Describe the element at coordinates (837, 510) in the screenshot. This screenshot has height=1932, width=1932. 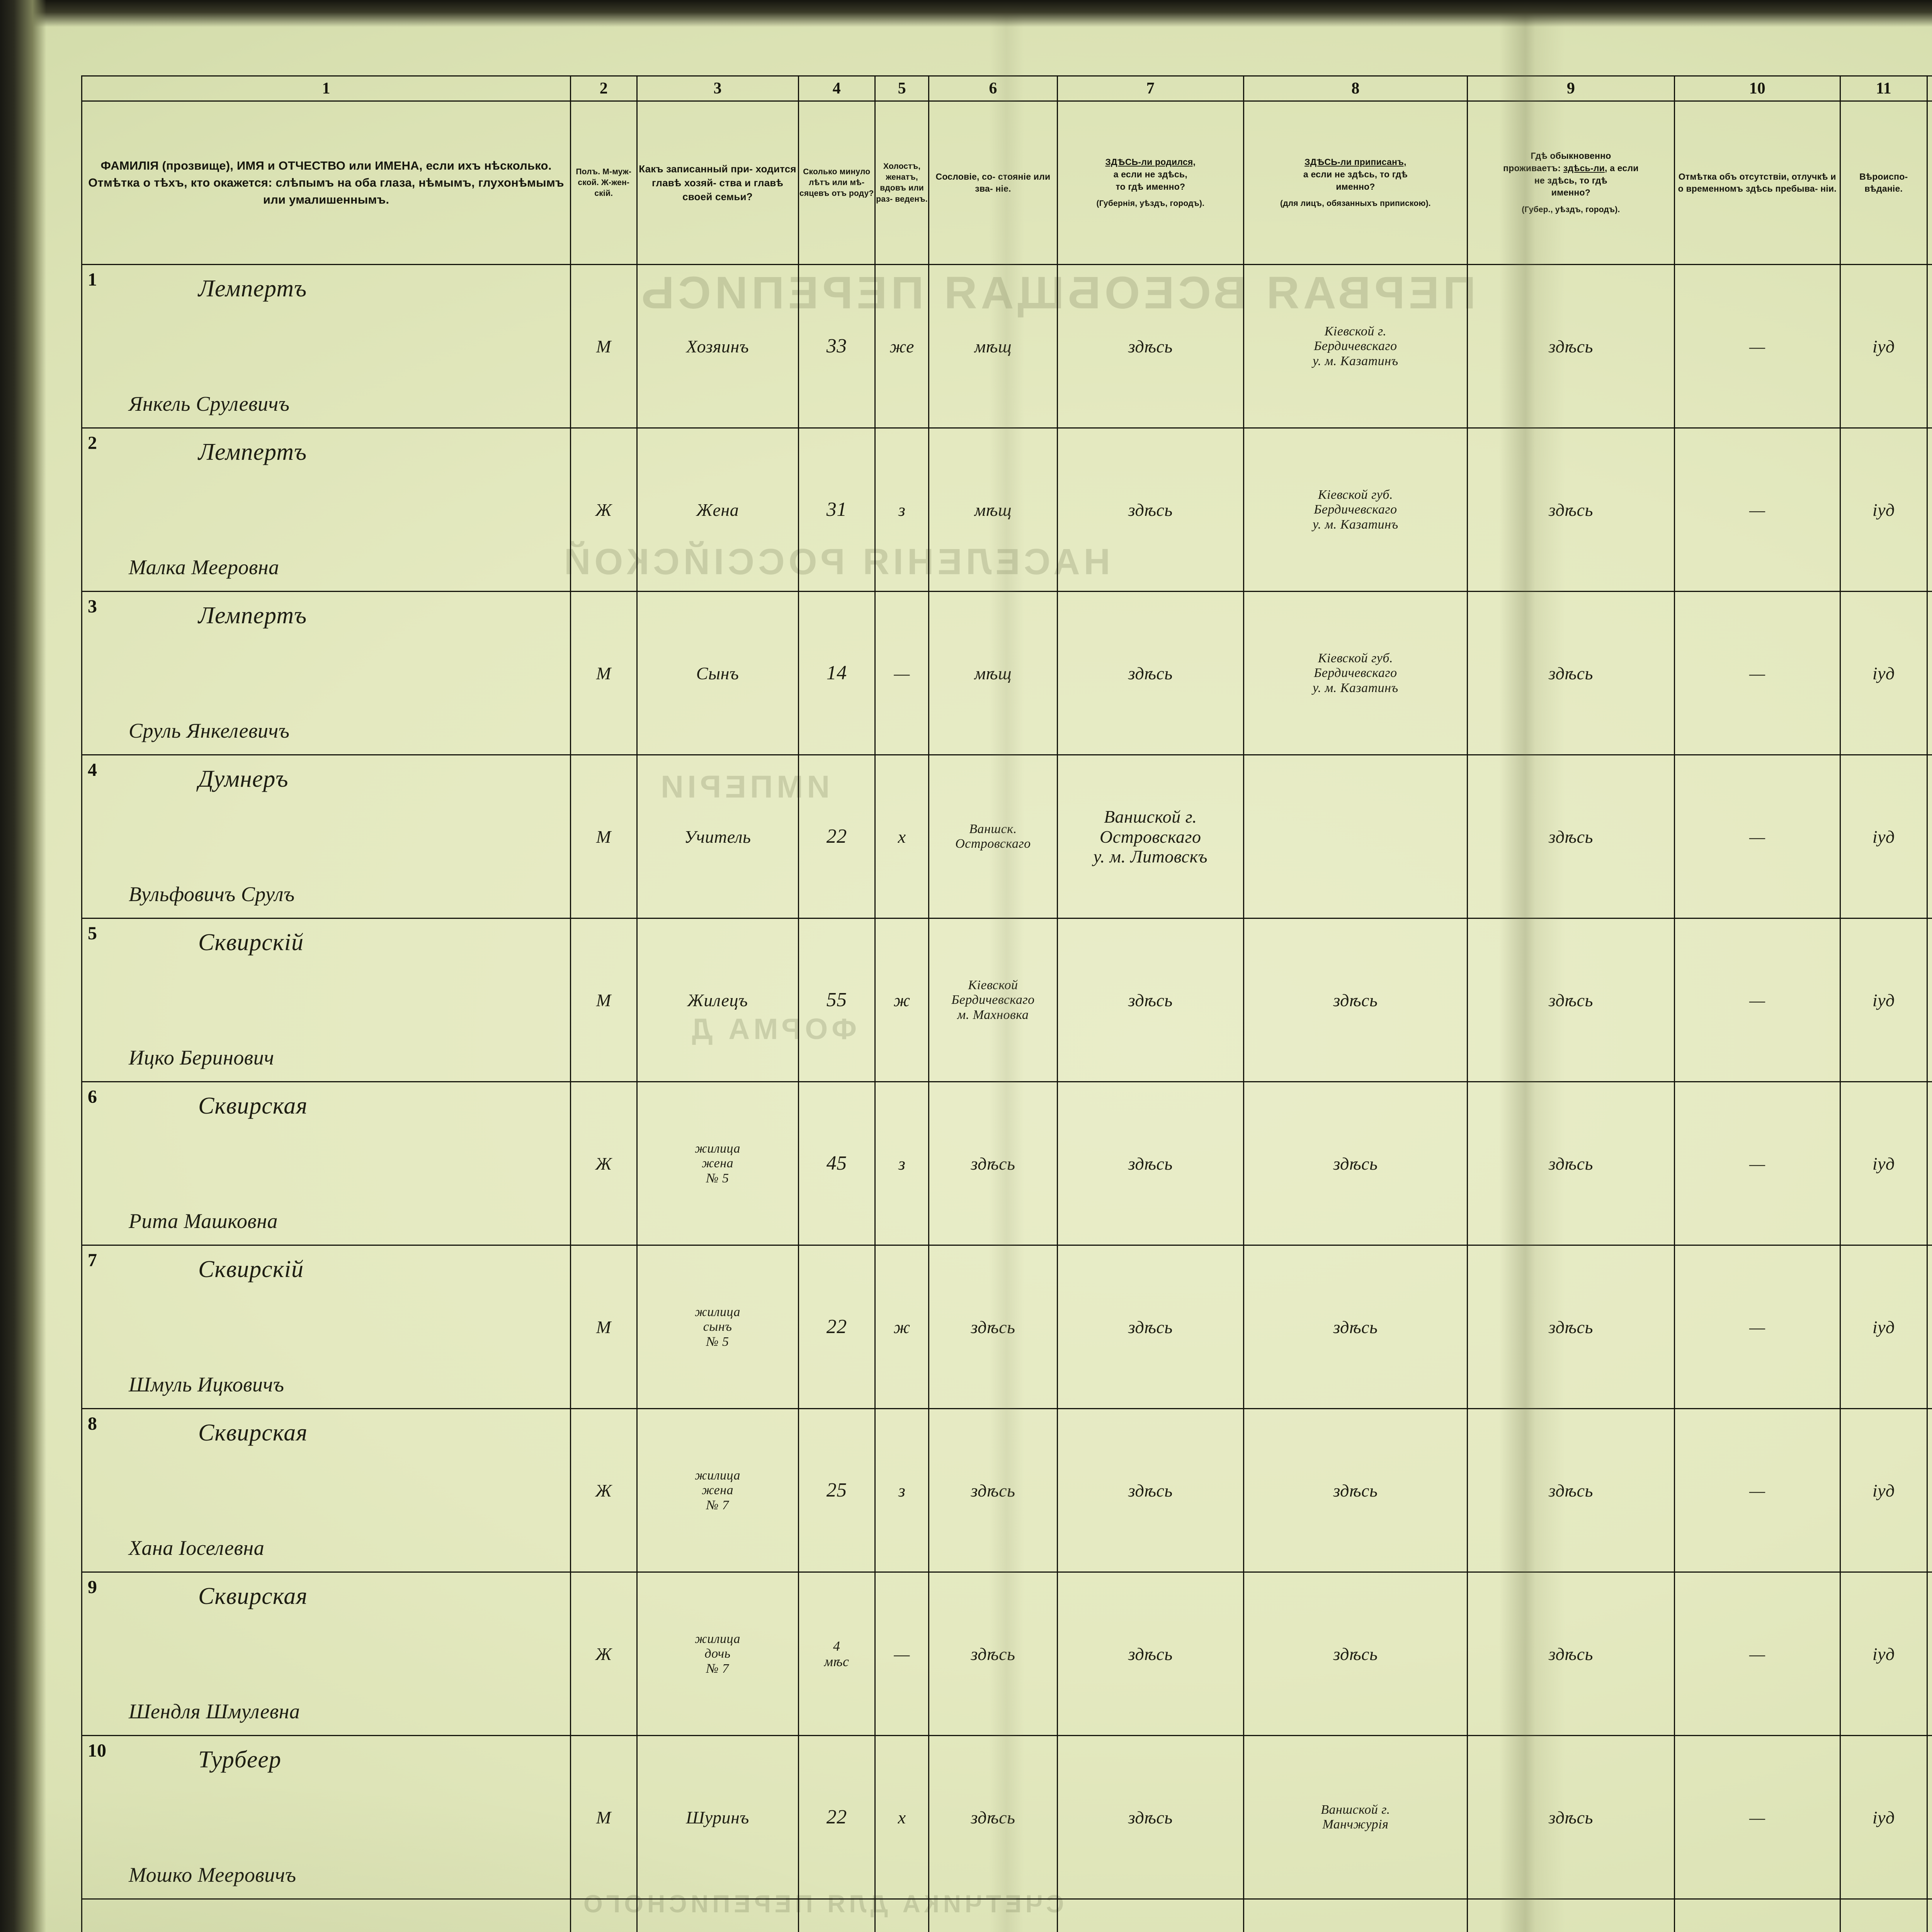
I see `cell-age: 31` at that location.